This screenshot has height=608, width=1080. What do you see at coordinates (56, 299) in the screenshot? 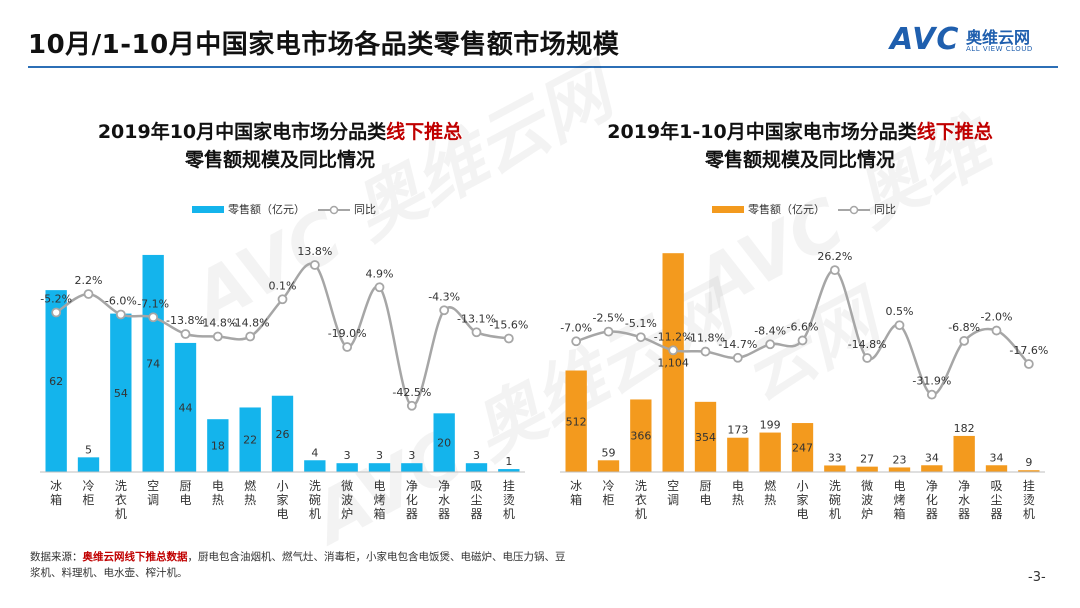
I see `yoy-label: -5.2%` at bounding box center [56, 299].